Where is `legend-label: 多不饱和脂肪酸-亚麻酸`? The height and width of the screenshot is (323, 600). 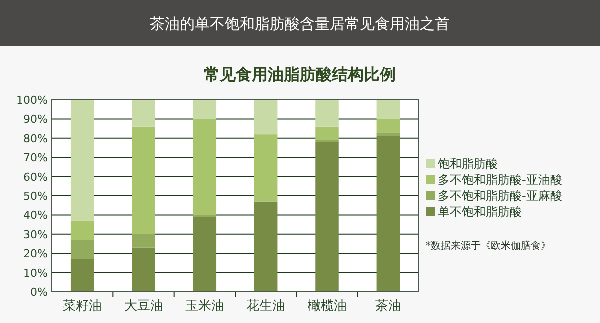 legend-label: 多不饱和脂肪酸-亚麻酸 is located at coordinates (500, 196).